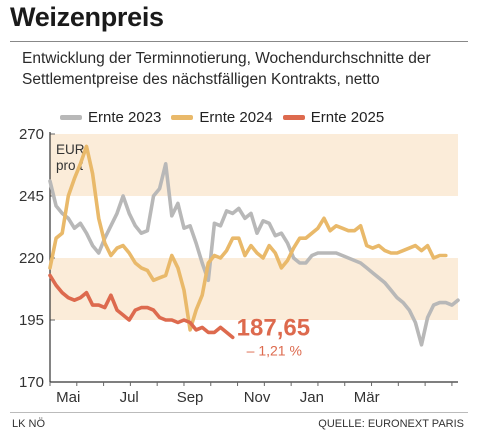  What do you see at coordinates (31, 382) in the screenshot?
I see `y-tick-label: 170` at bounding box center [31, 382].